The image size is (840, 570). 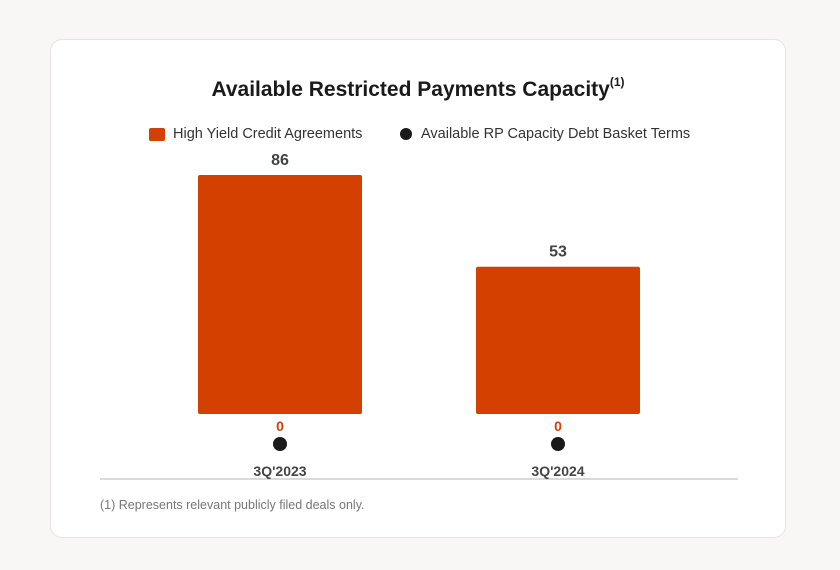 I want to click on chart-title-footnote-marker: (1), so click(x=617, y=82).